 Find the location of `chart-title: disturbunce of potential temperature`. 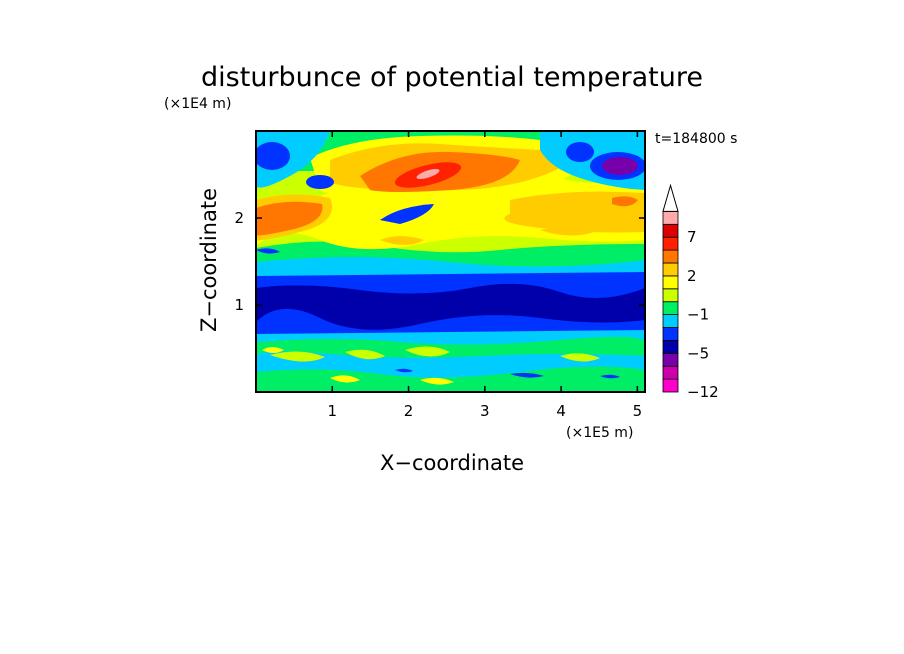

chart-title: disturbunce of potential temperature is located at coordinates (452, 77).